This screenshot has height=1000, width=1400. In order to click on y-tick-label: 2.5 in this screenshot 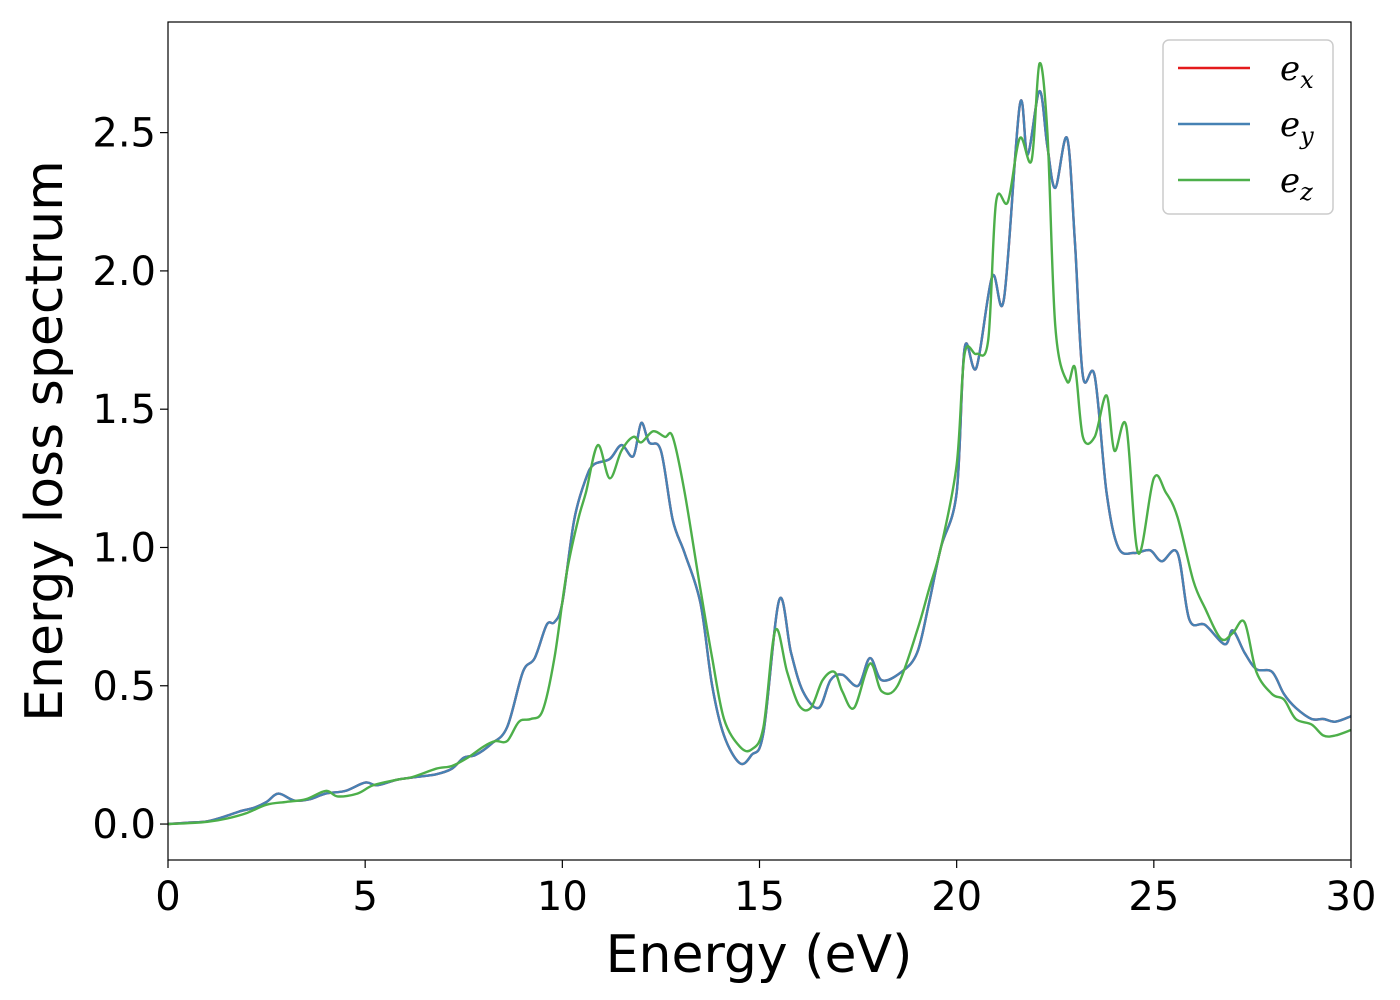, I will do `click(124, 134)`.